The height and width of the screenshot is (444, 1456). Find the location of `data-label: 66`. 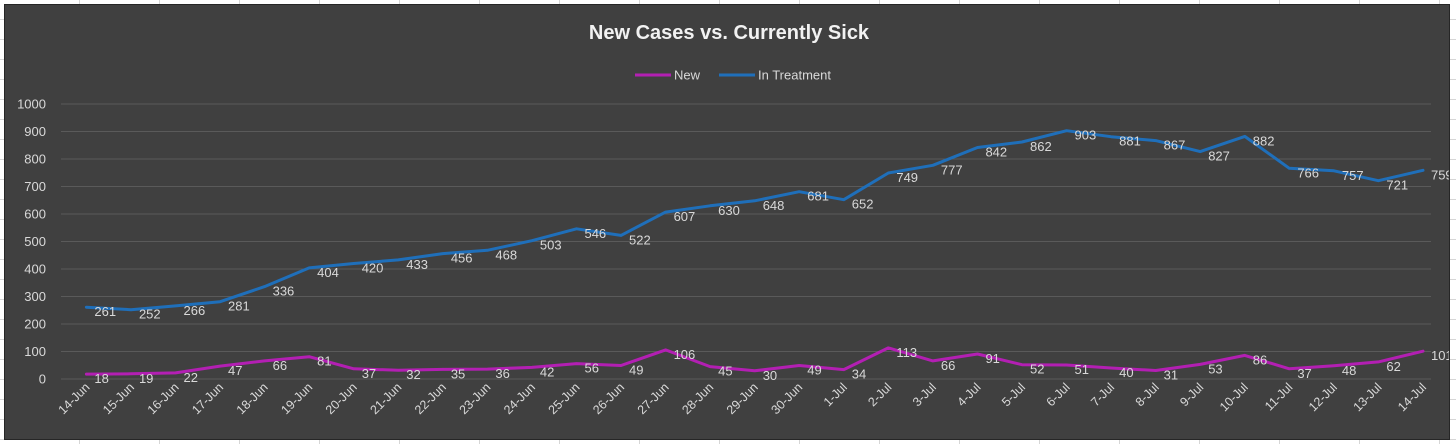

data-label: 66 is located at coordinates (948, 365).